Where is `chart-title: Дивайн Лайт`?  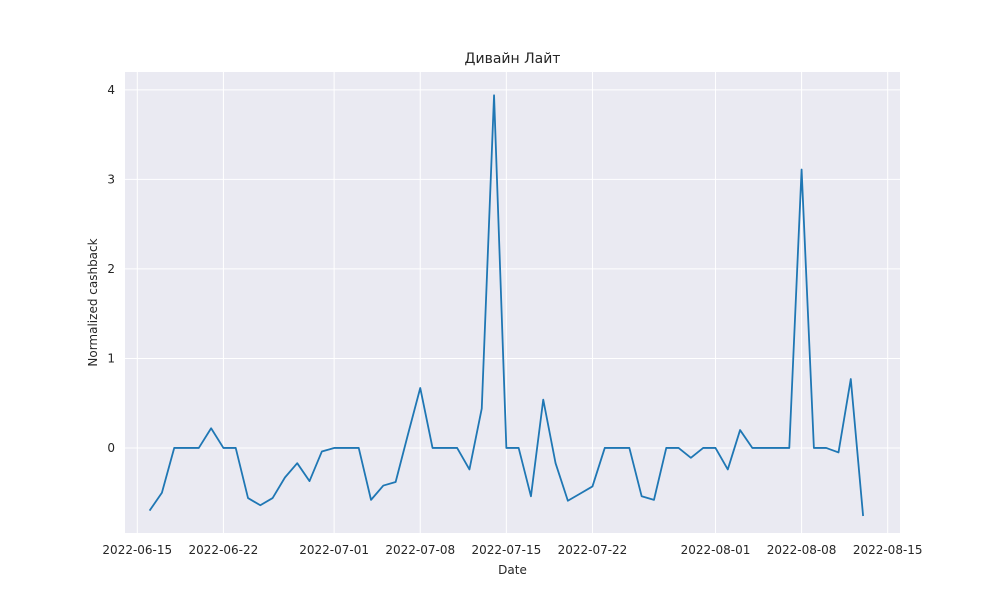
chart-title: Дивайн Лайт is located at coordinates (513, 59).